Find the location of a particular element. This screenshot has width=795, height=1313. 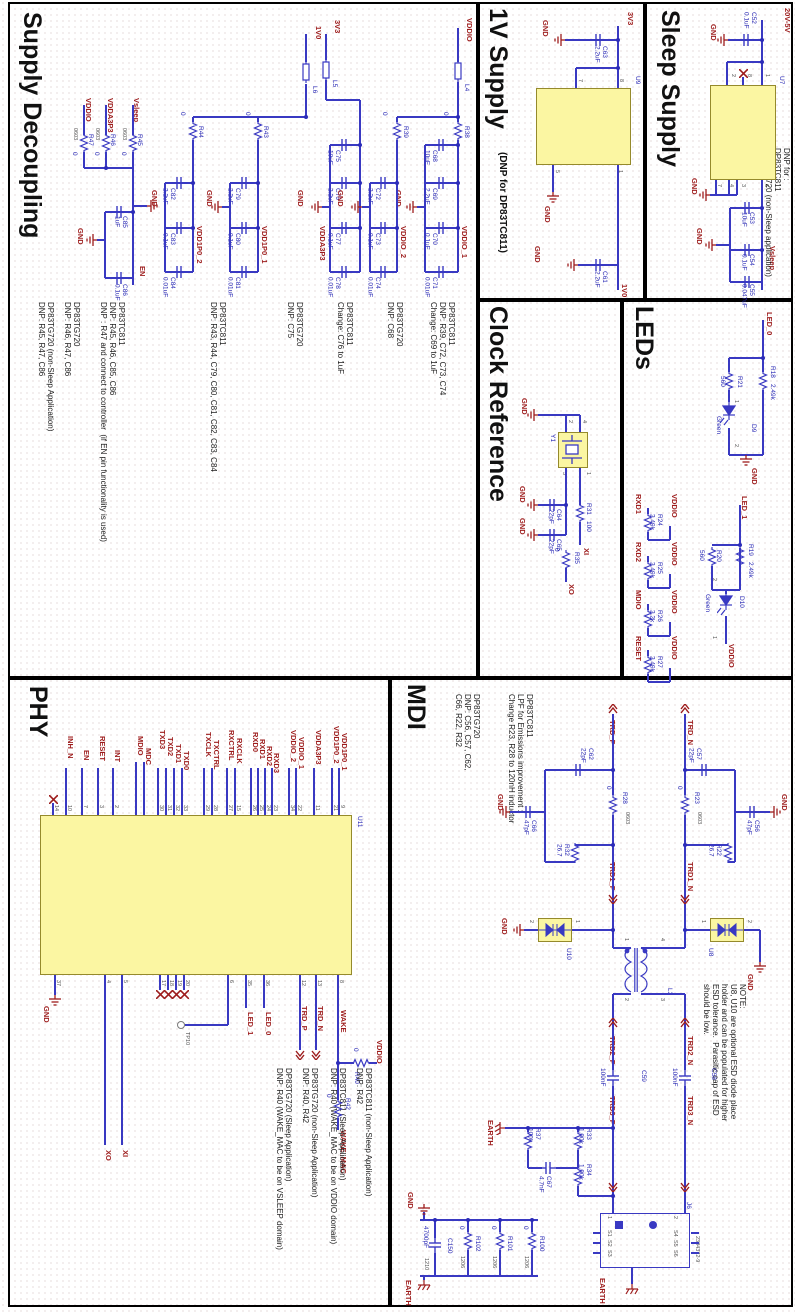

component-label: L6 is located at coordinates (314, 90).